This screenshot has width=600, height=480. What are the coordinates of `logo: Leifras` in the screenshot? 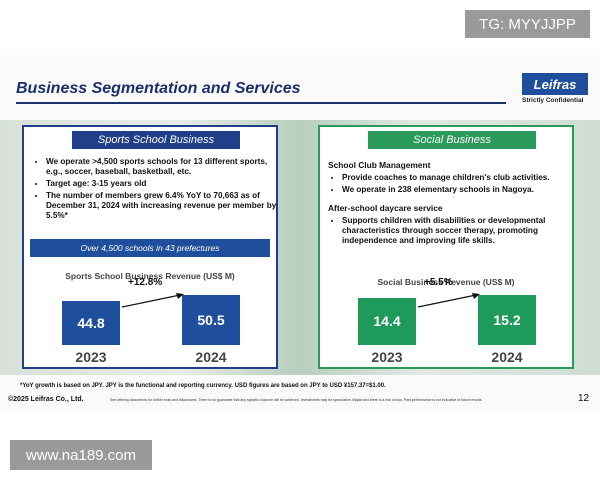 It's located at (555, 84).